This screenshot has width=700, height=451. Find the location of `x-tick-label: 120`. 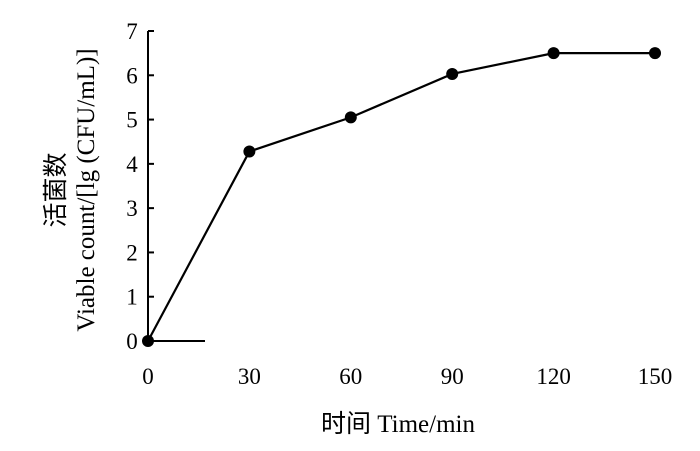

x-tick-label: 120 is located at coordinates (553, 376).